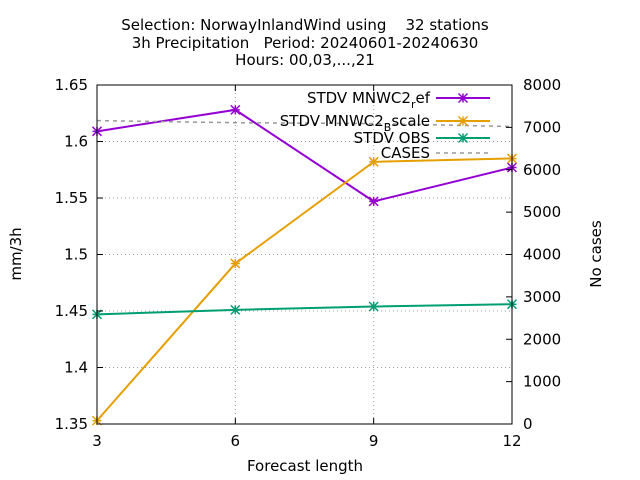 This screenshot has height=480, width=640. I want to click on legend-label: STDV OBS, so click(392, 138).